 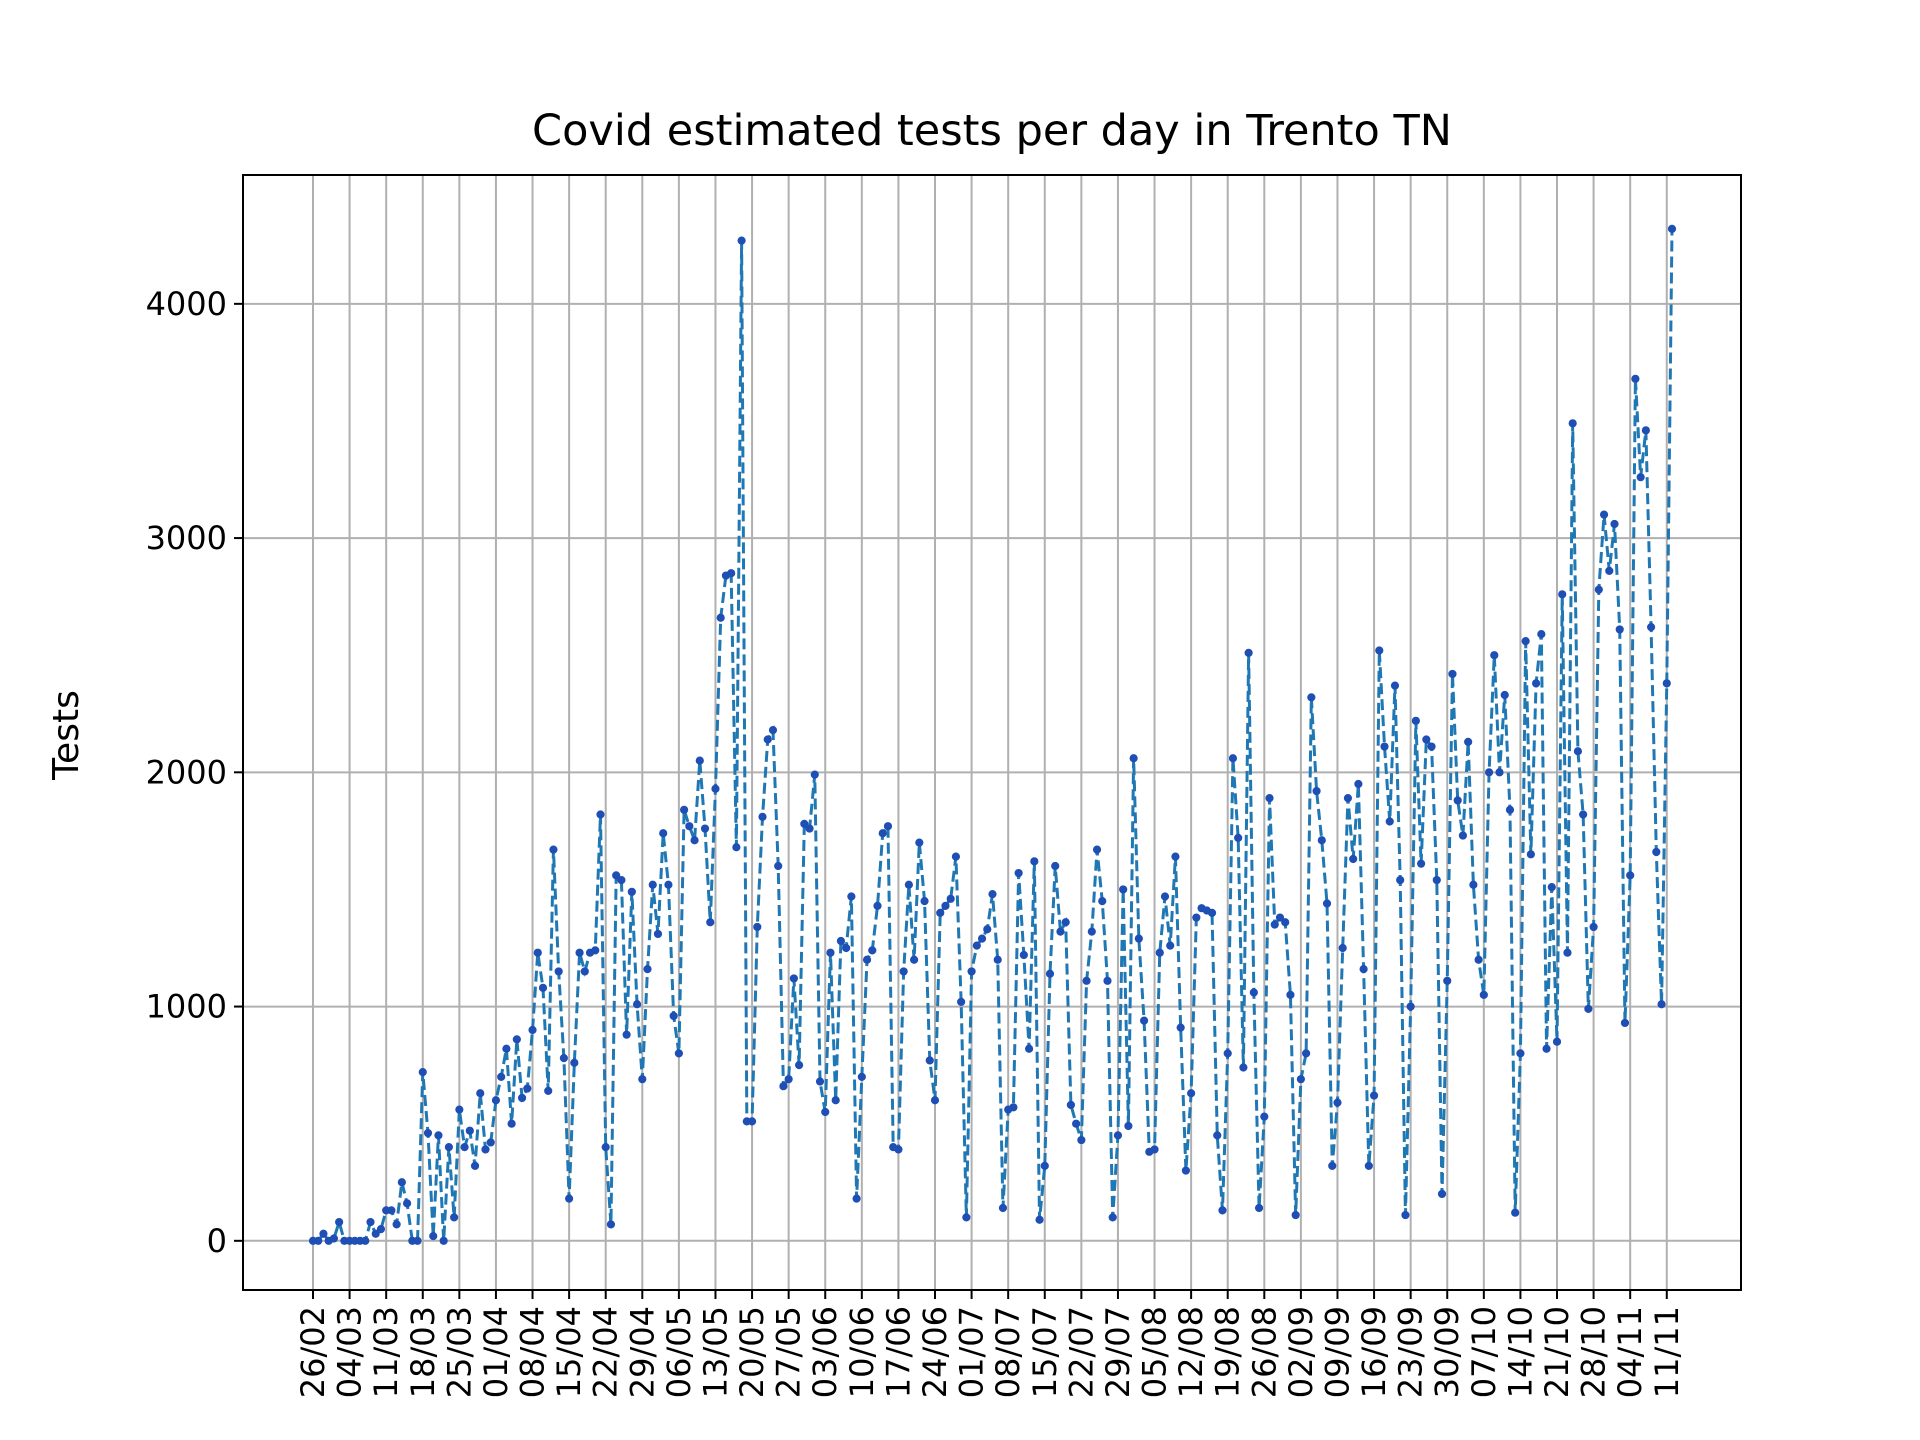 I want to click on x-tick-label: 03/06, so click(x=825, y=1352).